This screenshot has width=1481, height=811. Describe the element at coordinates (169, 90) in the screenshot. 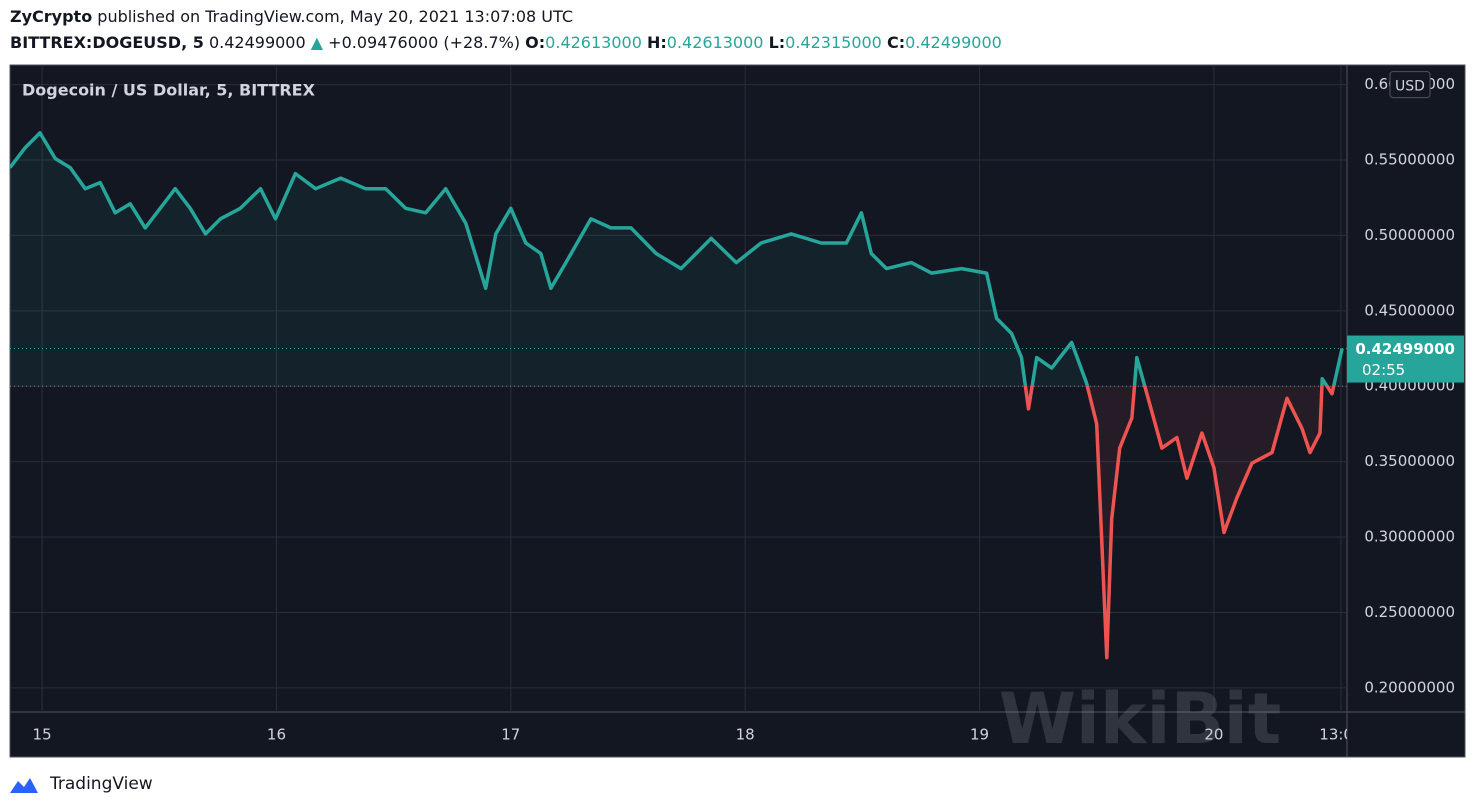

I see `chart-title: Dogecoin / US Dollar, 5, BITTREX` at that location.